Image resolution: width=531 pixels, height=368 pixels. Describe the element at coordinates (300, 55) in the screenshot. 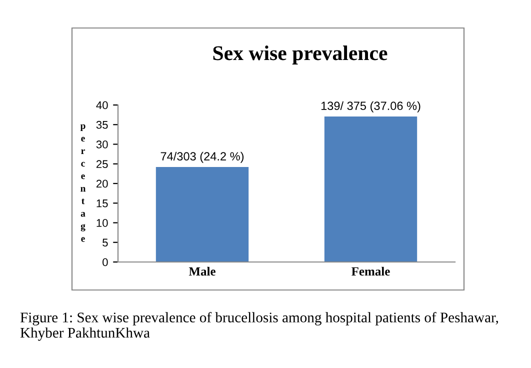

I see `chart-title: Sex wise prevalence` at that location.